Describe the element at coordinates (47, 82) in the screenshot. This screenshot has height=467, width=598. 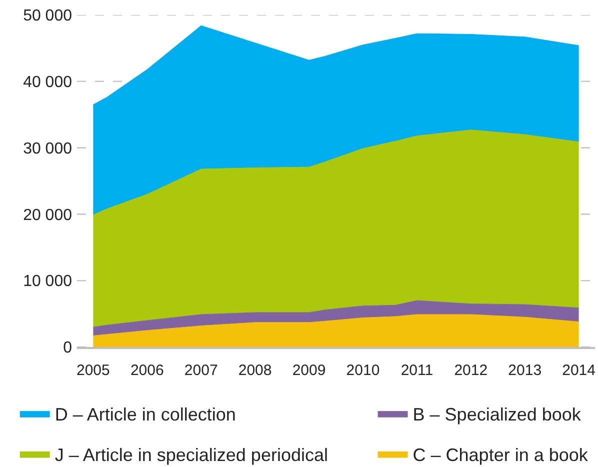
I see `y-tick-label: 40 000` at that location.